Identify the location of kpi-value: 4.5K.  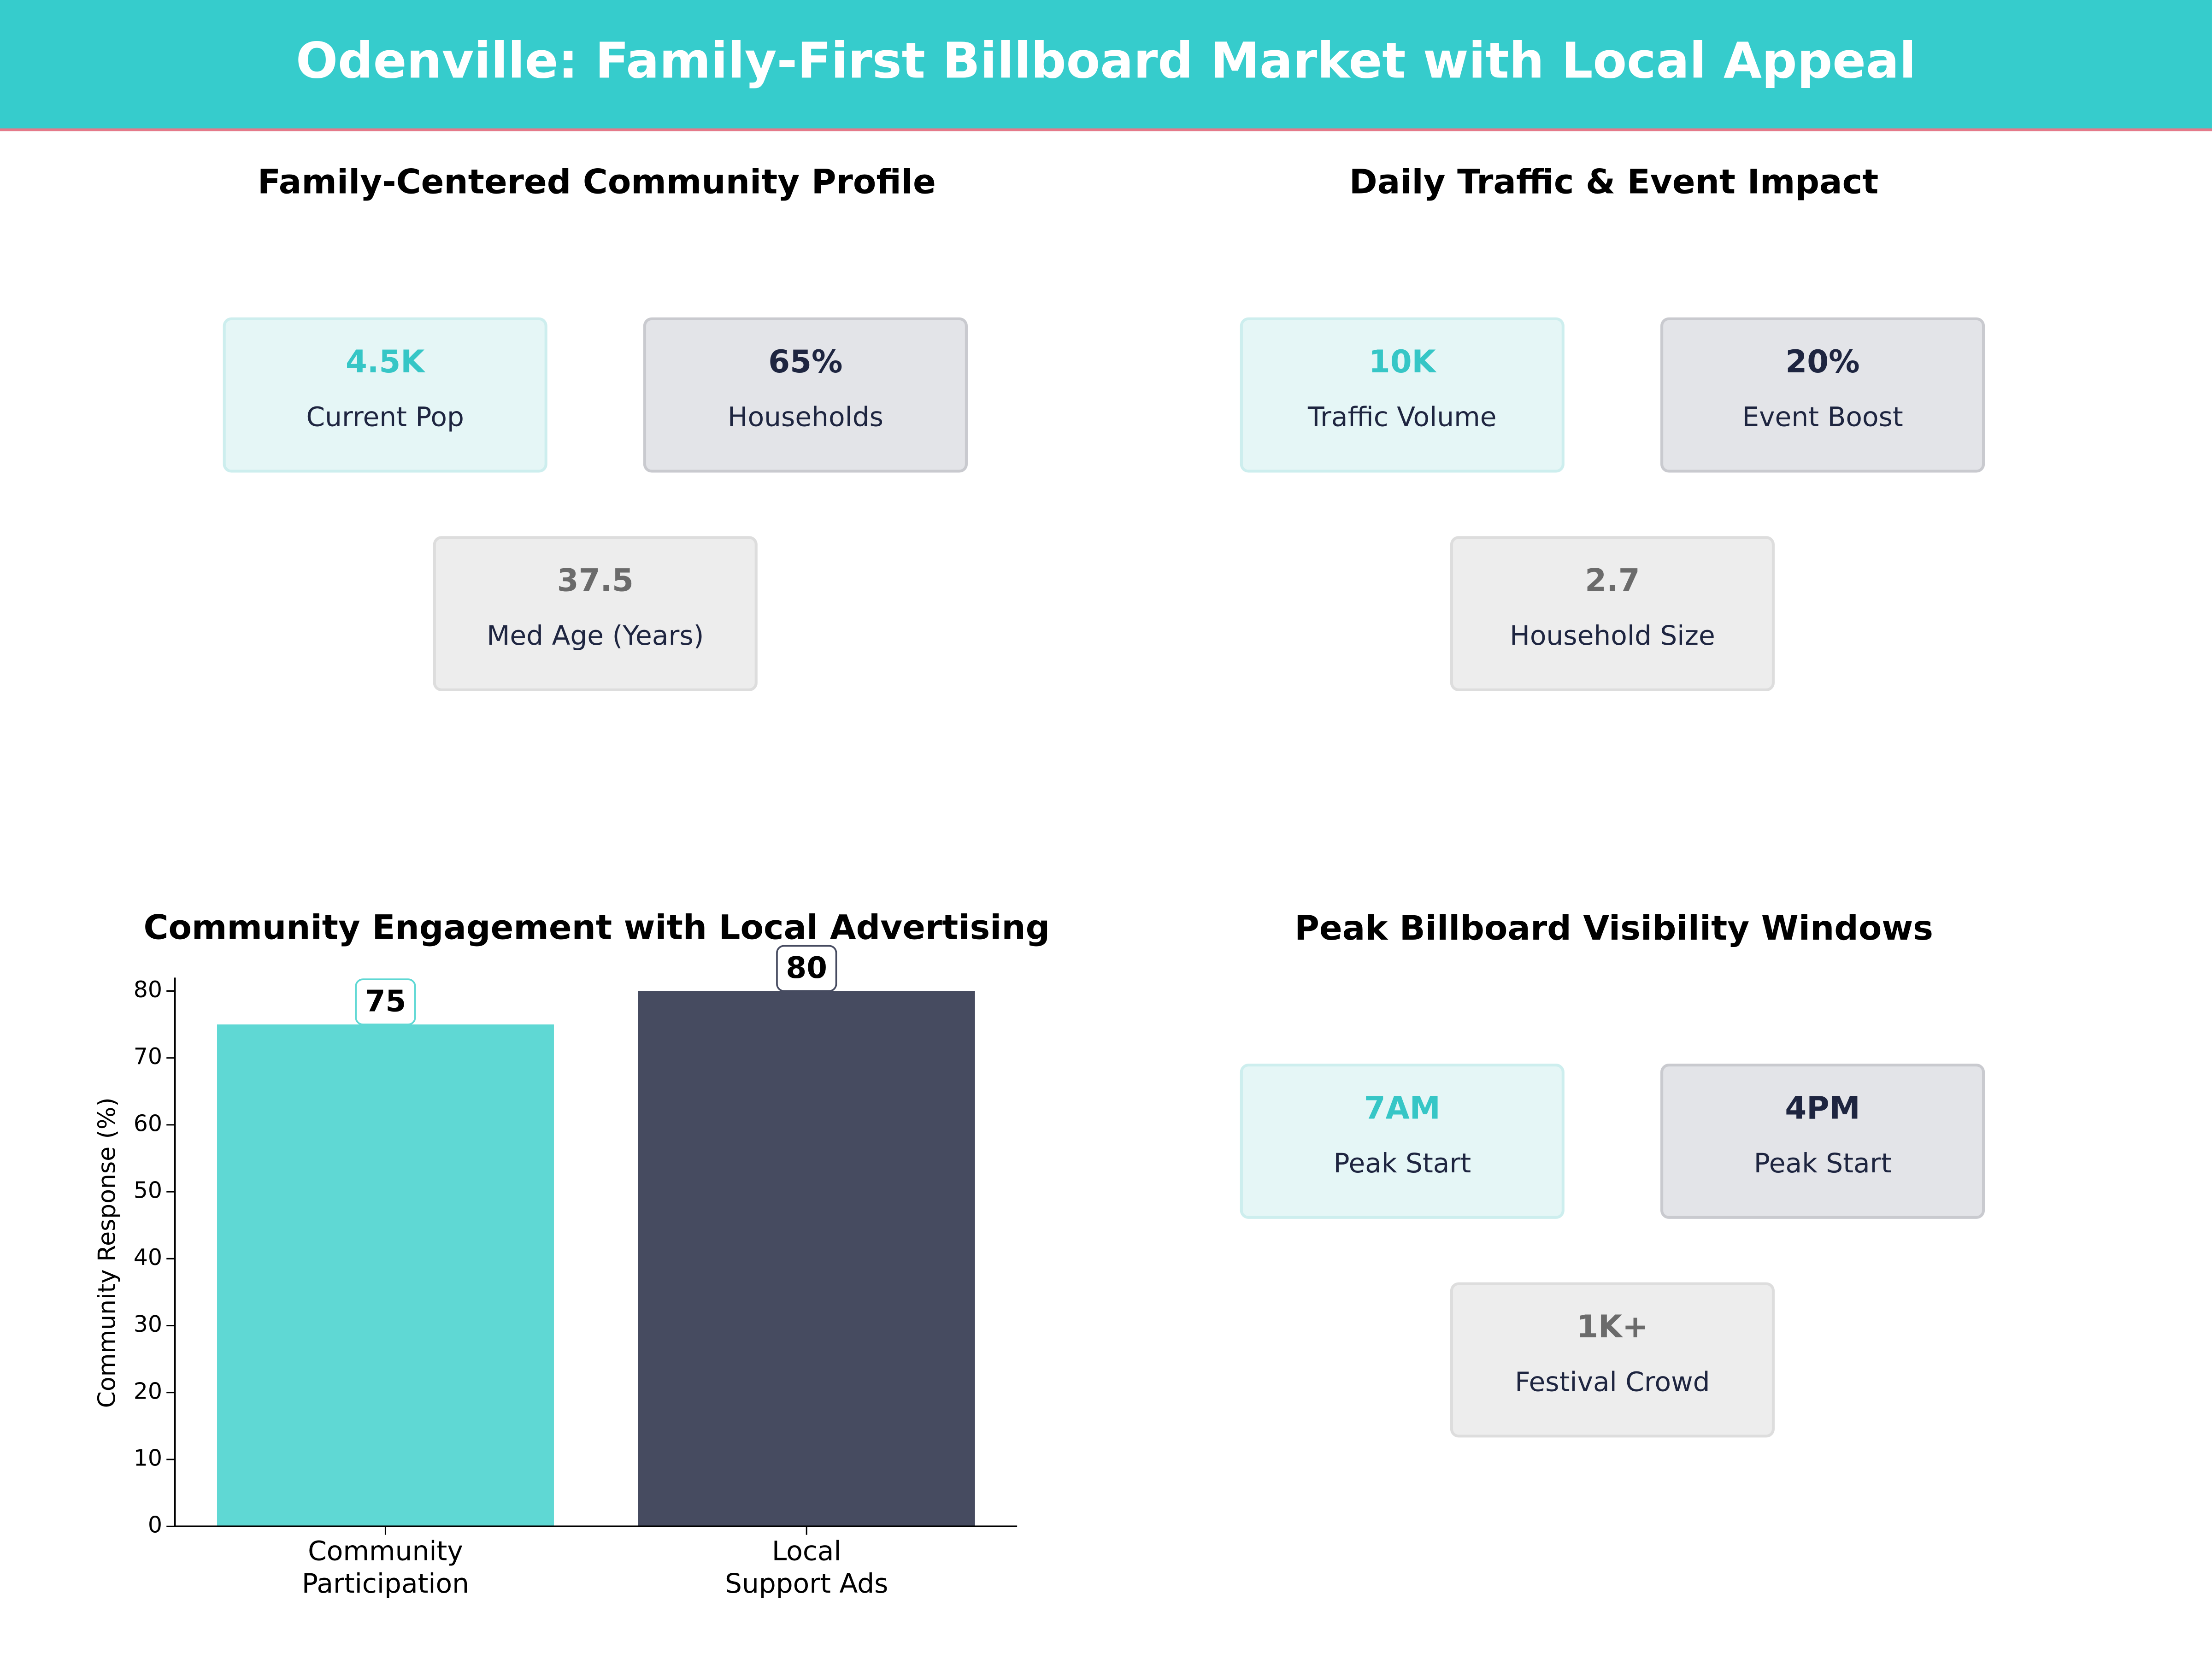
(385, 363).